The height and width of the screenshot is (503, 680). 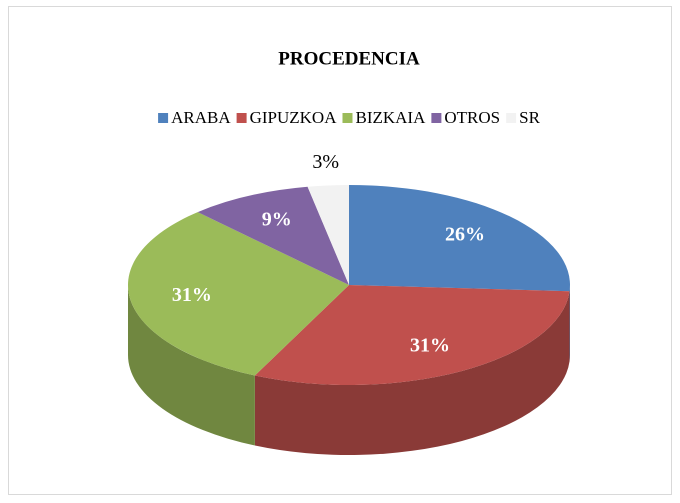 What do you see at coordinates (277, 219) in the screenshot?
I see `data-label: 9%` at bounding box center [277, 219].